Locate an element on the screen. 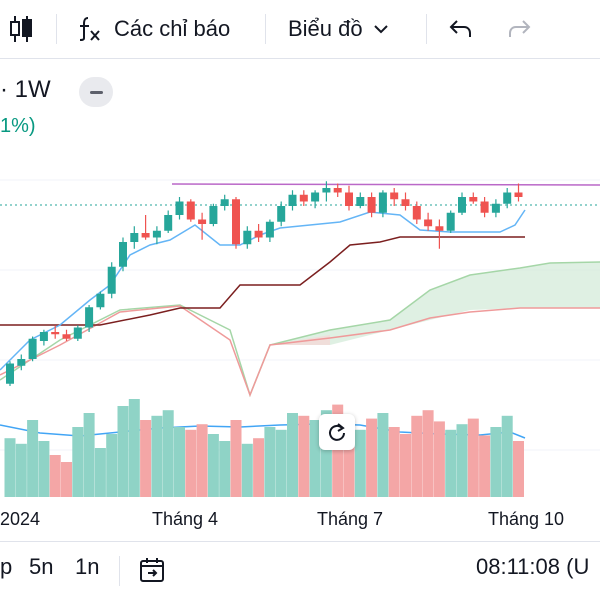 This screenshot has width=600, height=601. x-axis-label-thang10: Tháng 10 is located at coordinates (526, 519).